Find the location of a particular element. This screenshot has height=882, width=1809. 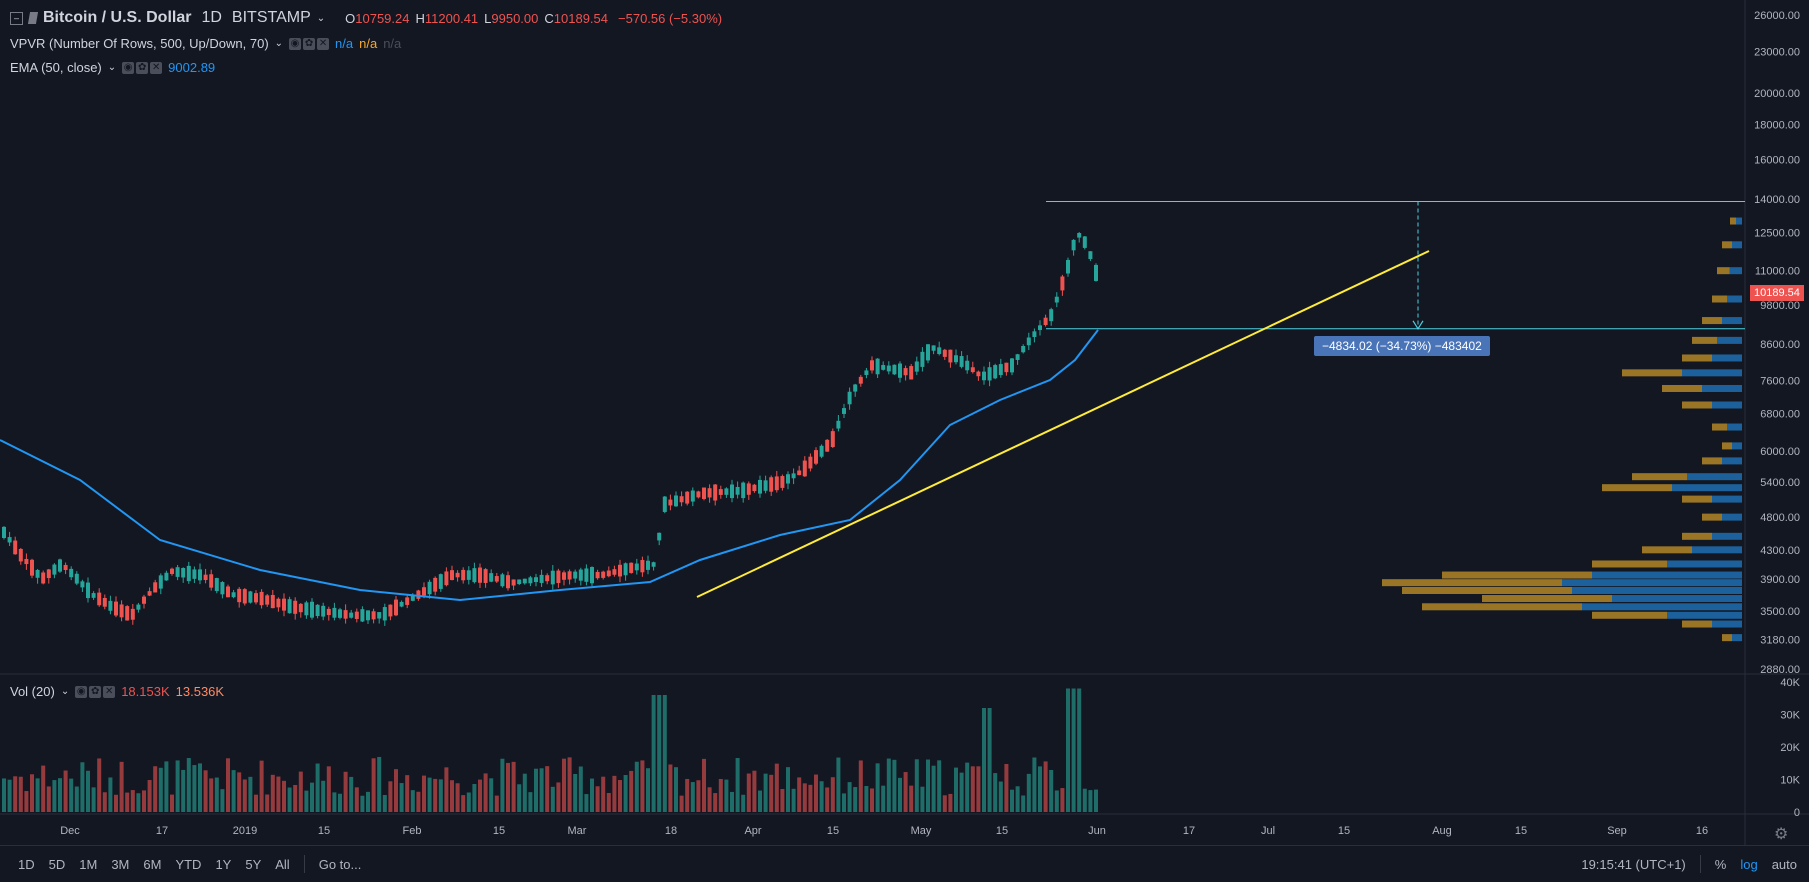

range-1m: 1M is located at coordinates (88, 864).